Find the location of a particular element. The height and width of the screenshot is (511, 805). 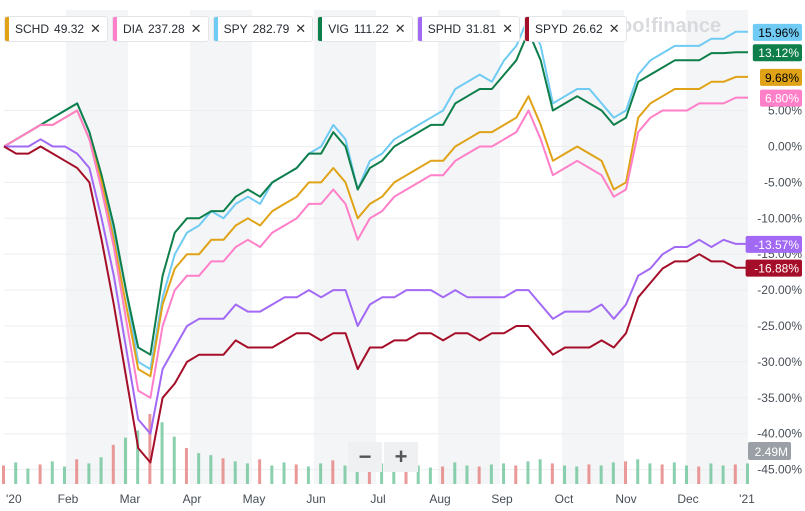

x-tick-label: Dec is located at coordinates (687, 499).